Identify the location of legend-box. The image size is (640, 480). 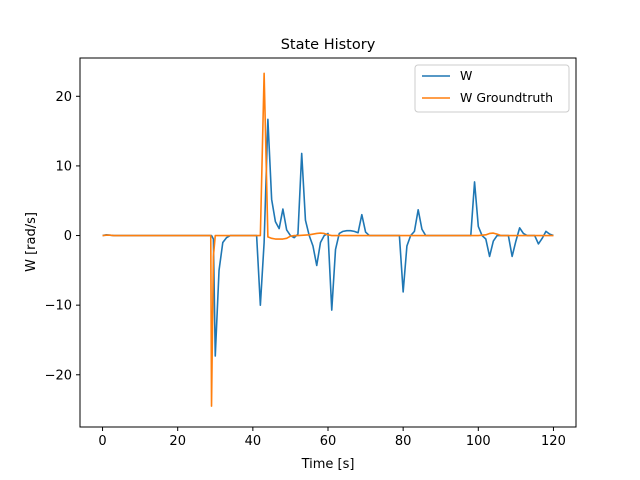
(492, 88).